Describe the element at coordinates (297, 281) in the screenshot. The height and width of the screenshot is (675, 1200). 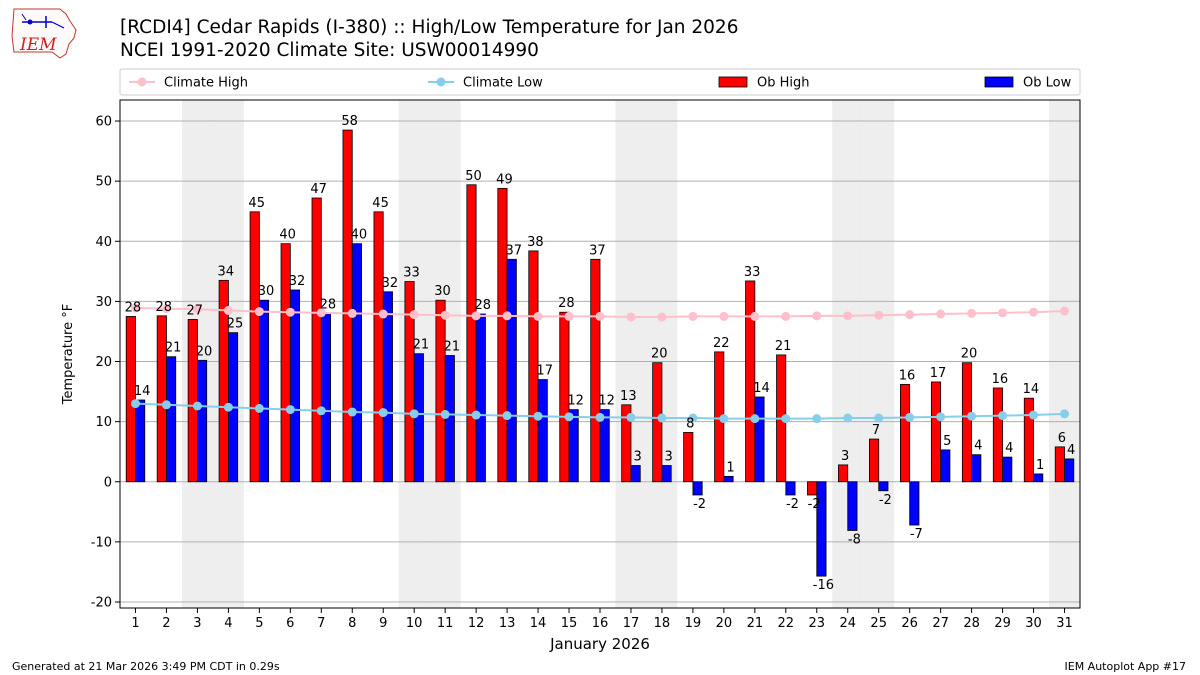
I see `ob-low-bar-label: 32` at that location.